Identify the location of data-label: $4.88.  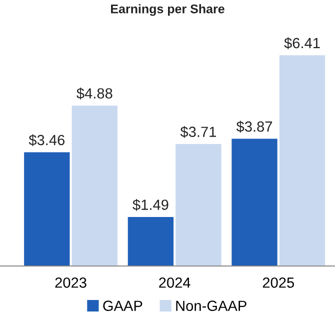
(94, 94).